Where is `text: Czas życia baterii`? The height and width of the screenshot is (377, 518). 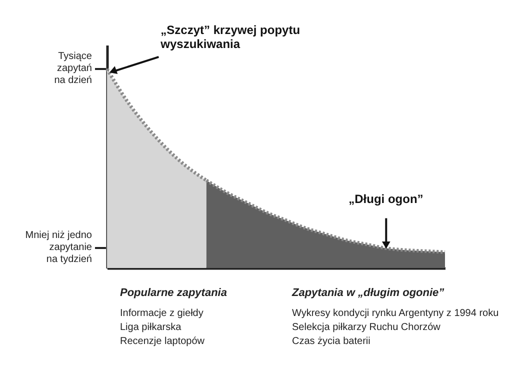
text: Czas życia baterii is located at coordinates (332, 342).